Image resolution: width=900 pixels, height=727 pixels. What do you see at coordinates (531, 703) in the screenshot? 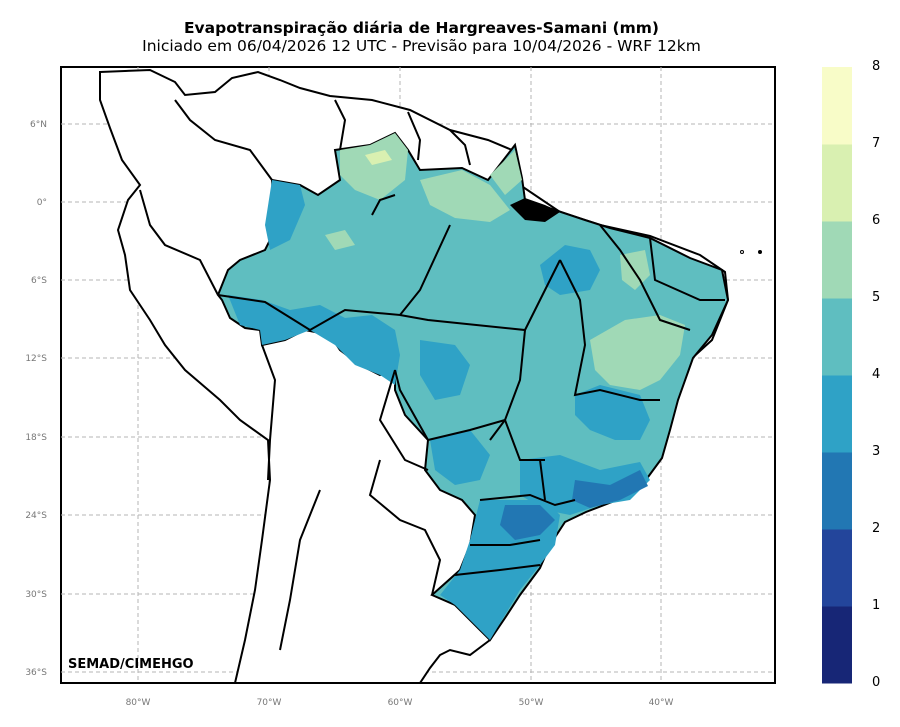
I see `lon-label: 50°W` at bounding box center [531, 703].